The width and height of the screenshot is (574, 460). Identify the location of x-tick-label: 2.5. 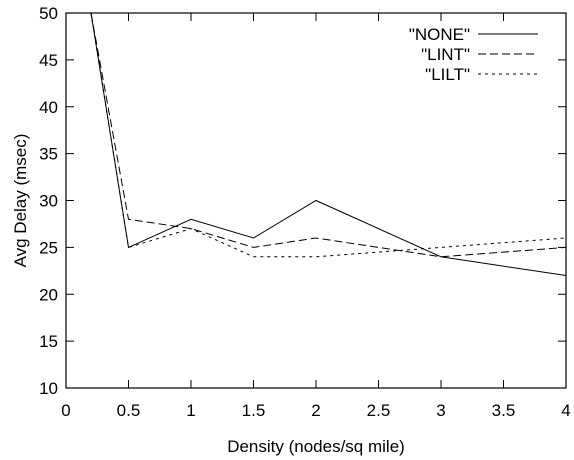
(379, 410).